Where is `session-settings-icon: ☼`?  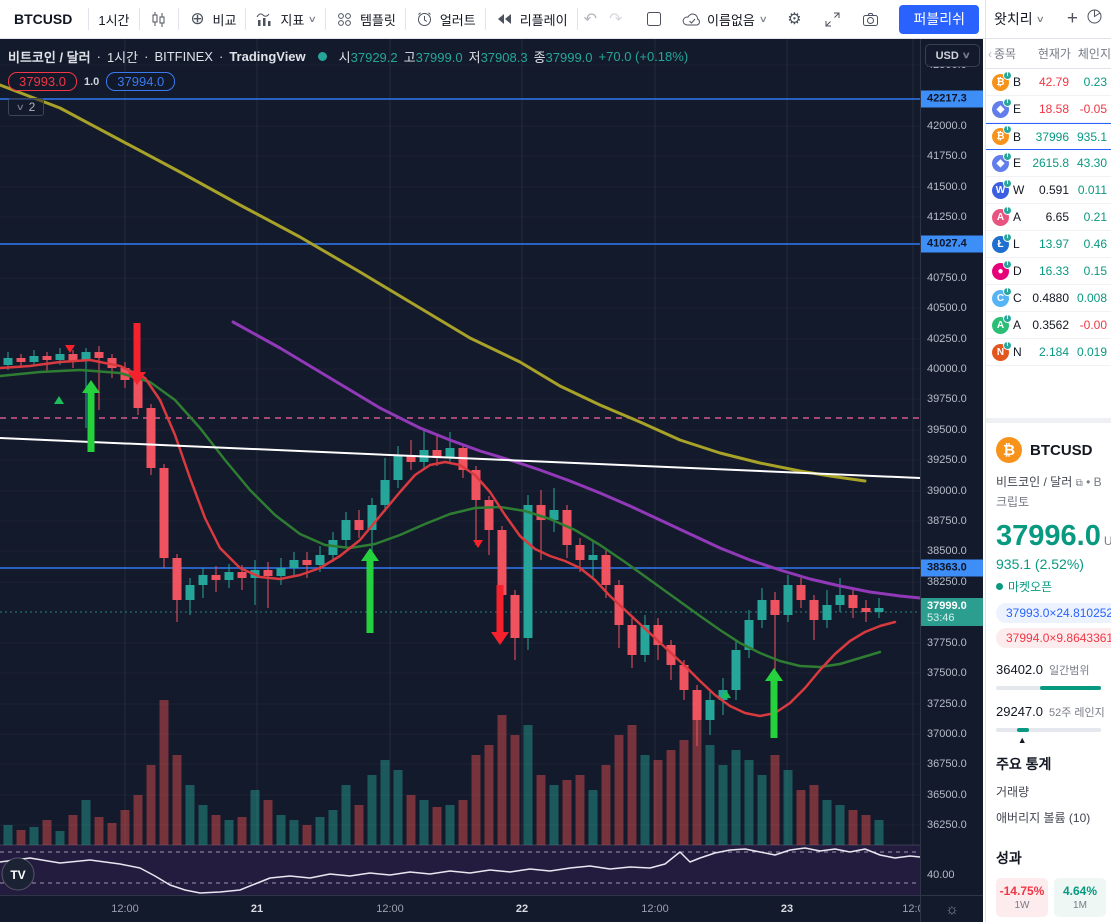
session-settings-icon: ☼ is located at coordinates (952, 909).